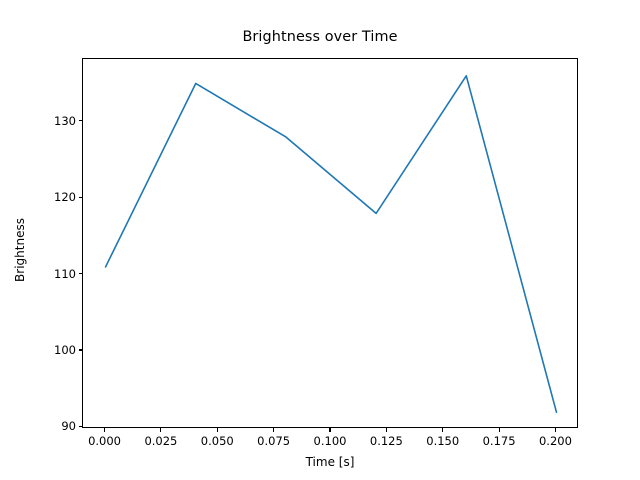 The image size is (640, 480). What do you see at coordinates (443, 441) in the screenshot?
I see `x-tick-label: 0.150` at bounding box center [443, 441].